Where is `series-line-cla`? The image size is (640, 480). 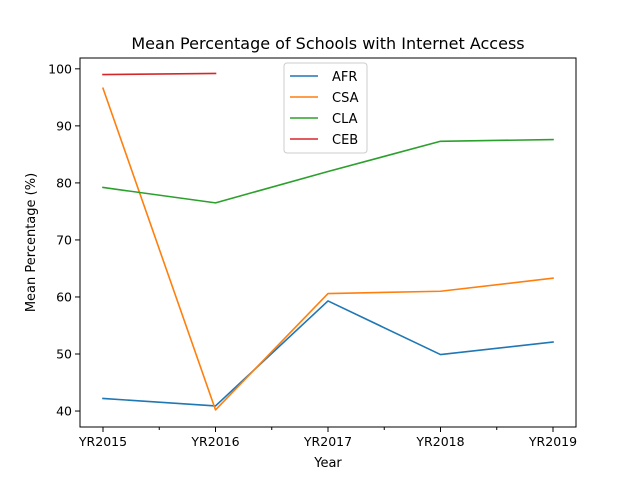
series-line-cla is located at coordinates (328, 171).